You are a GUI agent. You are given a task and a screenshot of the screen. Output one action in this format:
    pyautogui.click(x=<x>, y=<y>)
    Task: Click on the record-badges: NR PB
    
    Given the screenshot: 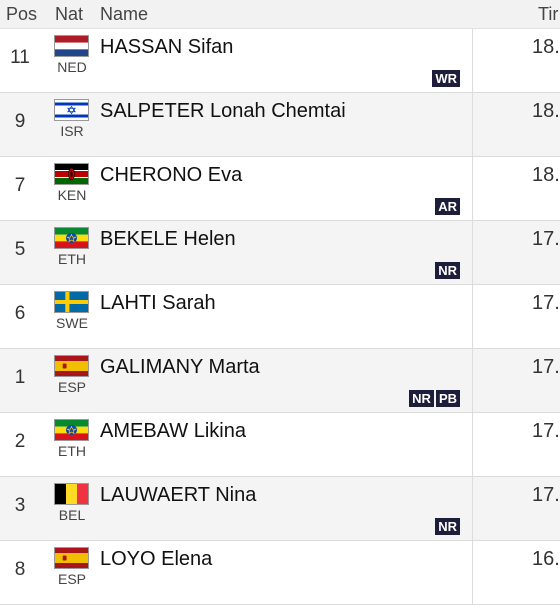 What is the action you would take?
    pyautogui.click(x=434, y=398)
    